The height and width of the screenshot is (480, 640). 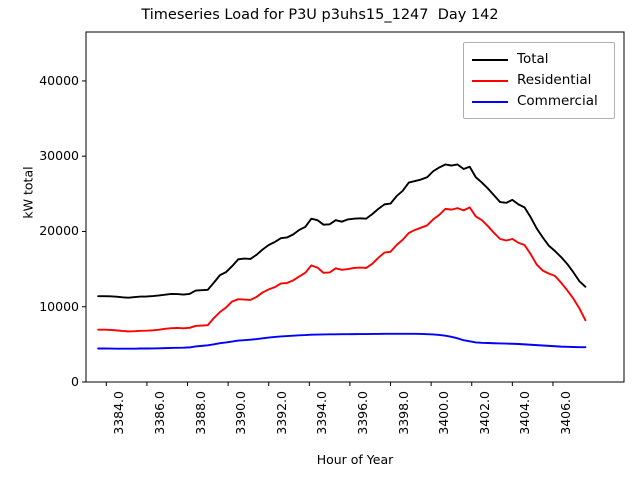 What do you see at coordinates (490, 101) in the screenshot?
I see `legend-swatch-commercial` at bounding box center [490, 101].